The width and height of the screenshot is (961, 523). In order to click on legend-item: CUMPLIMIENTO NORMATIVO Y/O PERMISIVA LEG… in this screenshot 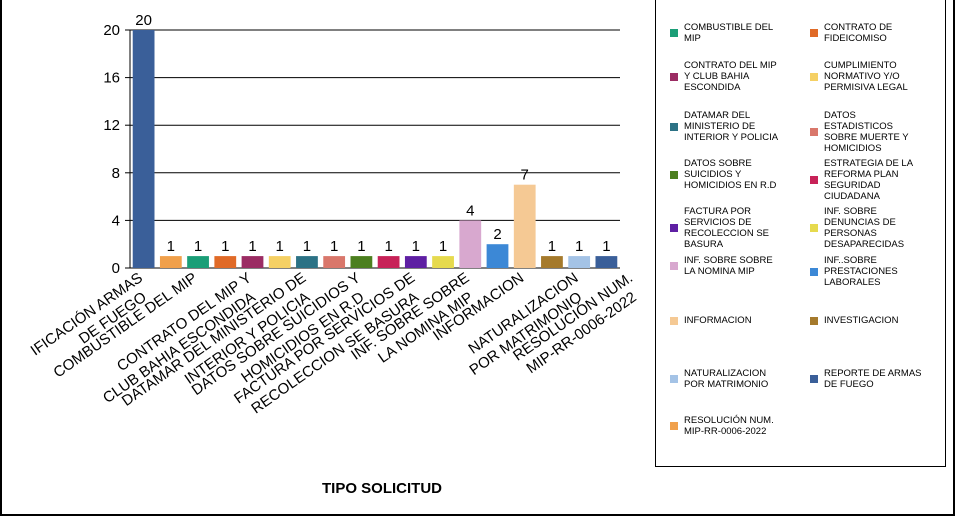, I will do `click(867, 76)`.